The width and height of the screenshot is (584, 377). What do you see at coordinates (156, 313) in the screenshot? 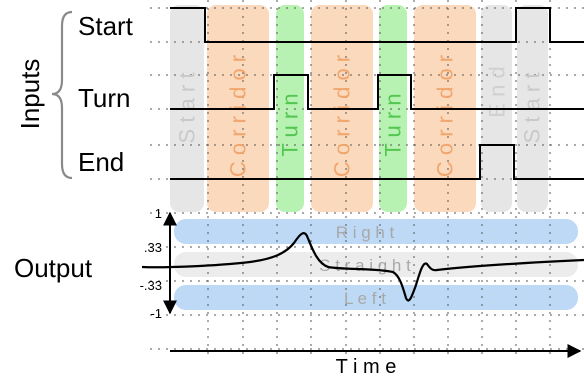
I see `tick-label-neg1: -1` at bounding box center [156, 313].